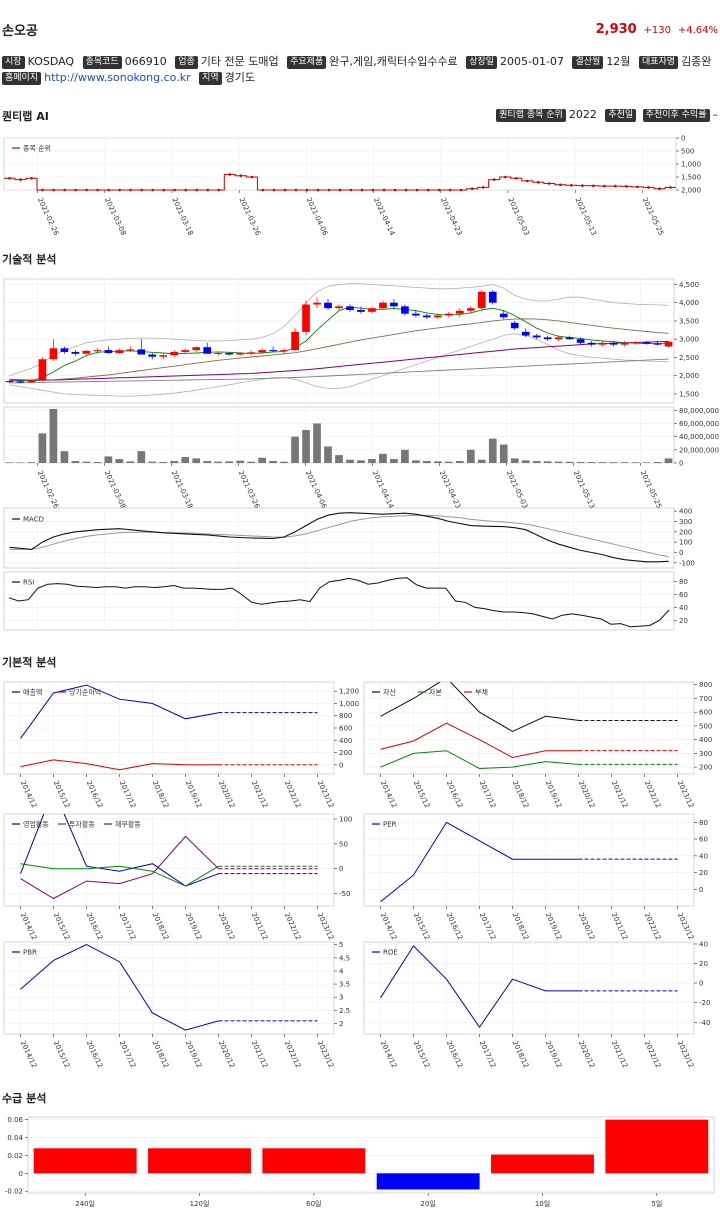 Image resolution: width=720 pixels, height=1217 pixels. Describe the element at coordinates (117, 77) in the screenshot. I see `homepage-link: http://www.sonokong.co.kr` at that location.